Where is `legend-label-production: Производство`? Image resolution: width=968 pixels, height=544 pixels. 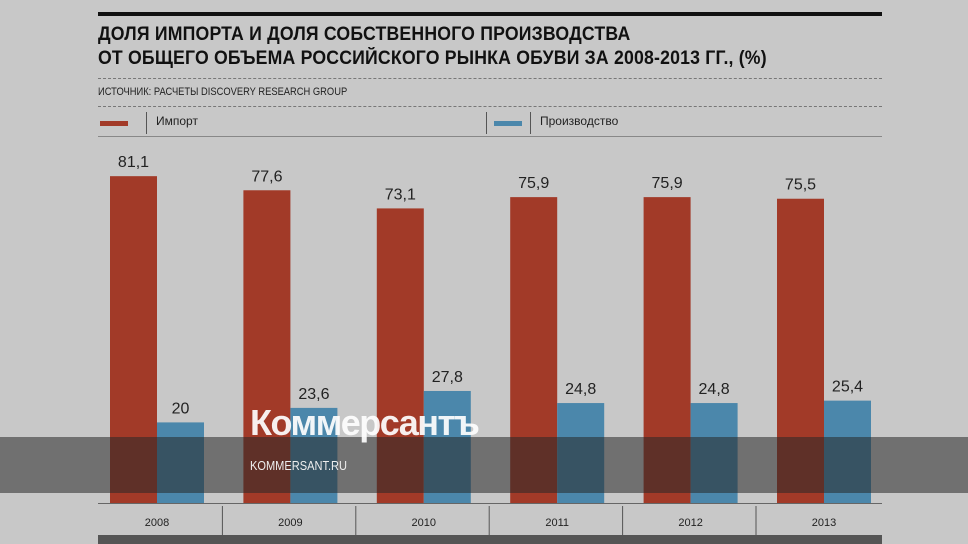
legend-label-production: Производство is located at coordinates (579, 121).